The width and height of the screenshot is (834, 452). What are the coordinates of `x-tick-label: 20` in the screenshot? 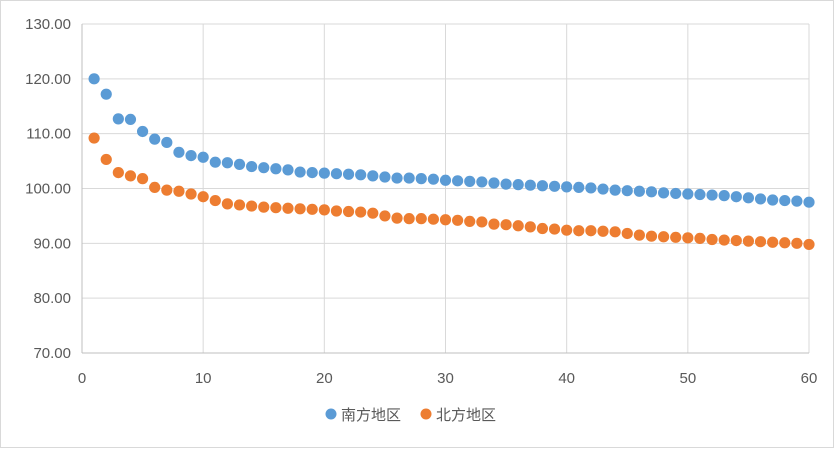 It's located at (324, 378).